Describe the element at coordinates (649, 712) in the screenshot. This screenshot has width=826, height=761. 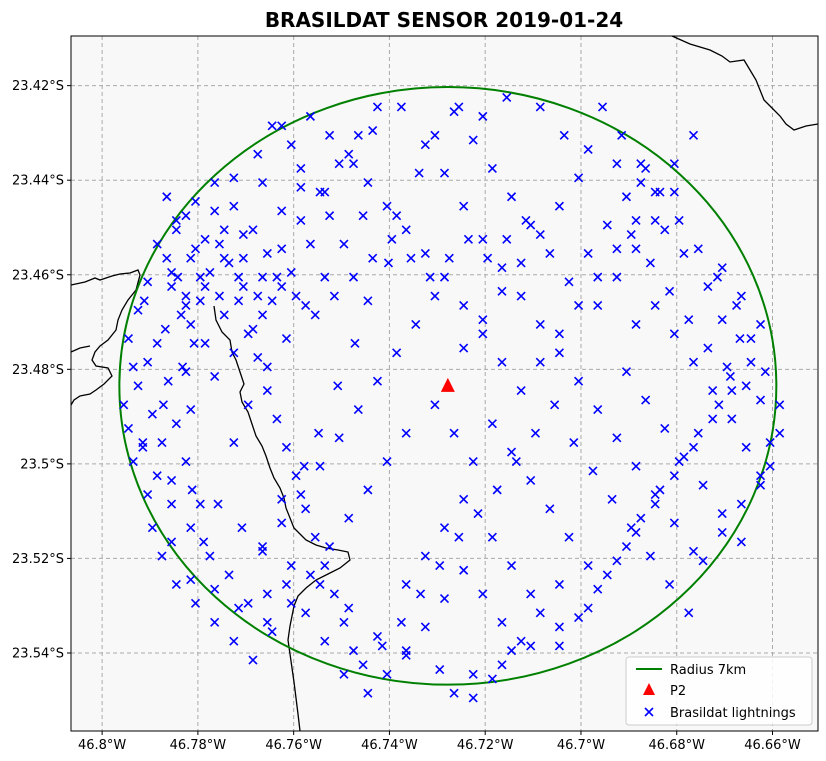
I see `legend-x-icon` at that location.